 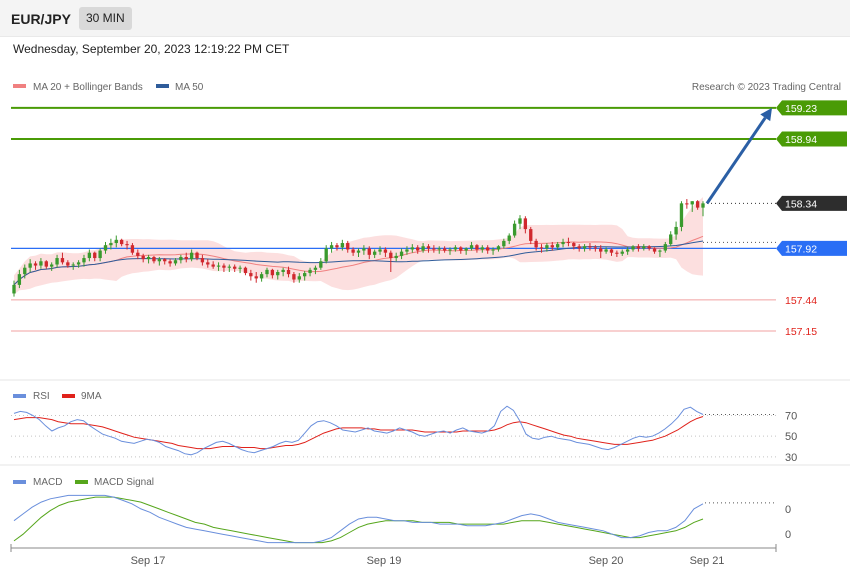 I want to click on level-label: 157.15, so click(x=801, y=332).